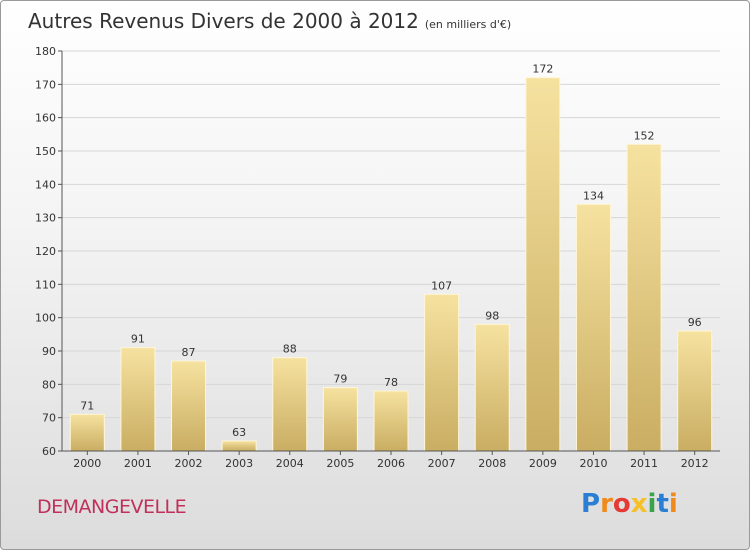 The height and width of the screenshot is (550, 750). Describe the element at coordinates (593, 463) in the screenshot. I see `x-tick-label: 2010` at that location.